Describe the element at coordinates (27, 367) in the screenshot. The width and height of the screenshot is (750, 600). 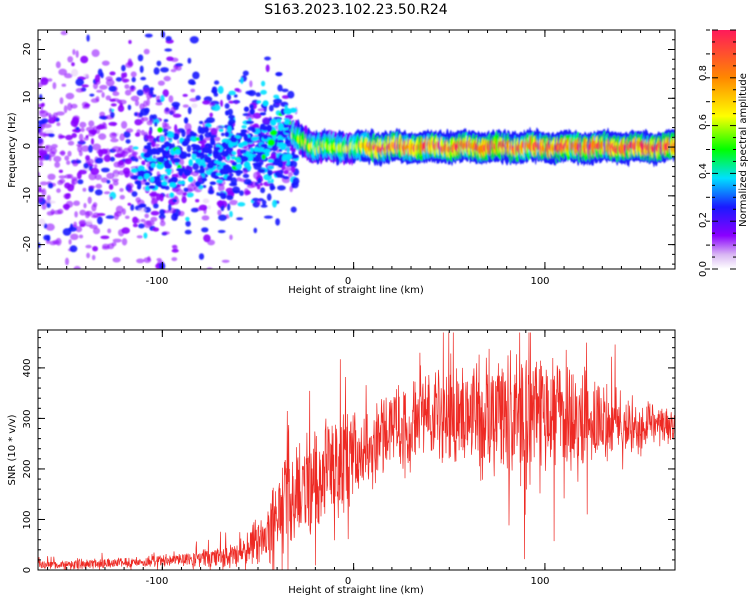
I see `snr-ytick-label: 400` at that location.